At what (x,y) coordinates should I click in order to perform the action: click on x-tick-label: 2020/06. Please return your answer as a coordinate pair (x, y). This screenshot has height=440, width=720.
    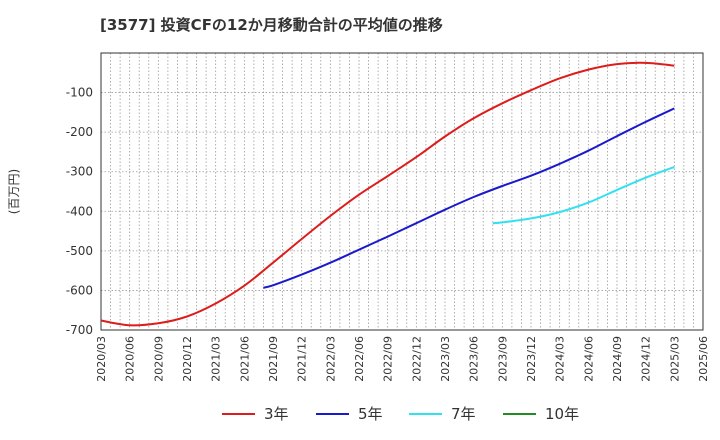
    Looking at the image, I should click on (130, 359).